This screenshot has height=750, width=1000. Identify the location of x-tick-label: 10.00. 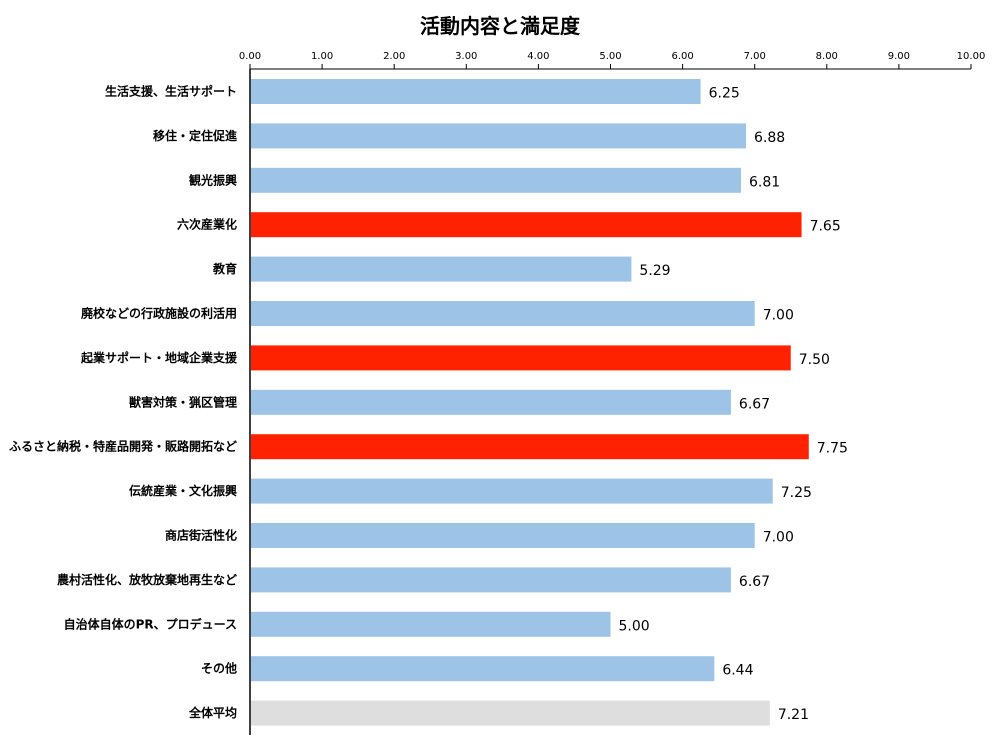
(971, 56).